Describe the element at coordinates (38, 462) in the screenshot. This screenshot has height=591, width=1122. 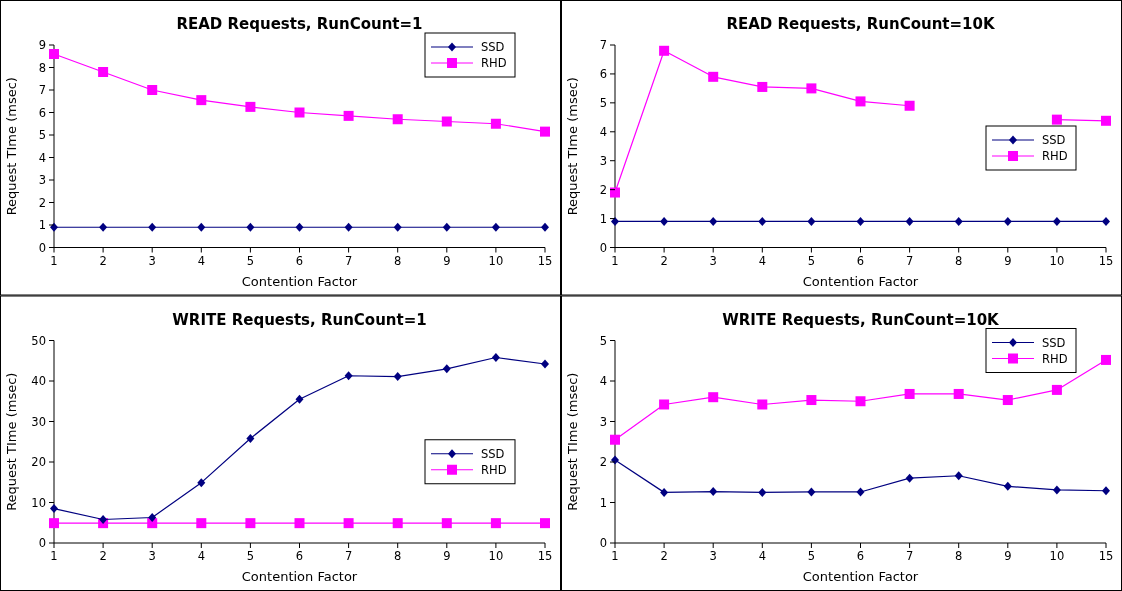
I see `y-tick-label: 20` at that location.